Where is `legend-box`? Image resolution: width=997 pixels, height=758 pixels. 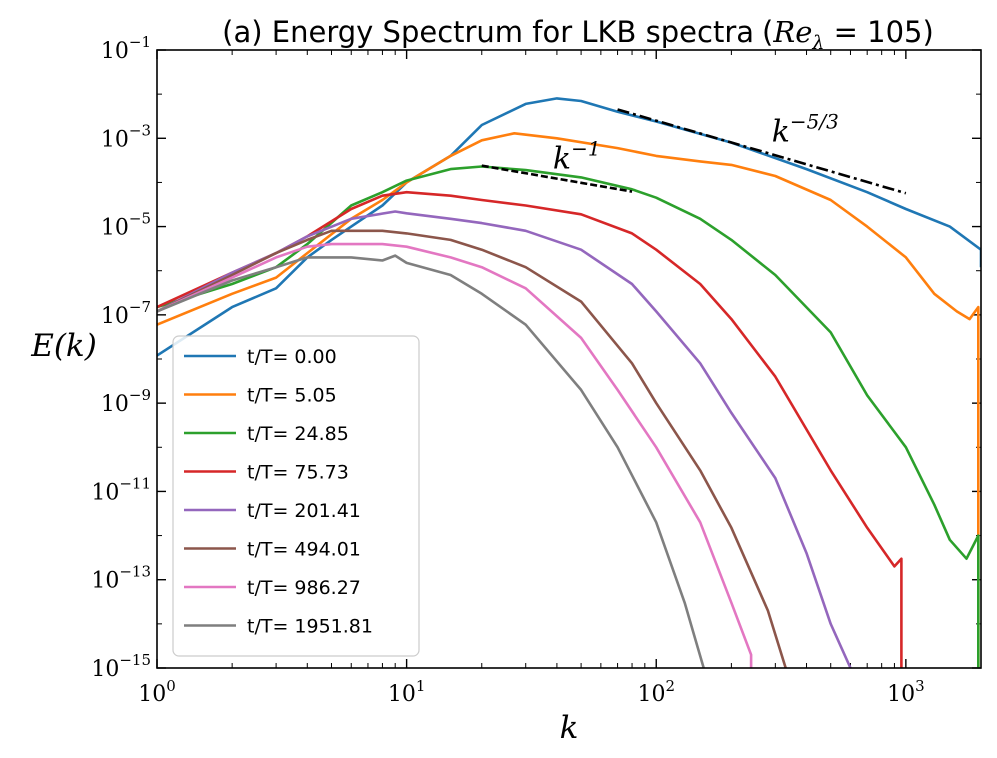
legend-box is located at coordinates (296, 496).